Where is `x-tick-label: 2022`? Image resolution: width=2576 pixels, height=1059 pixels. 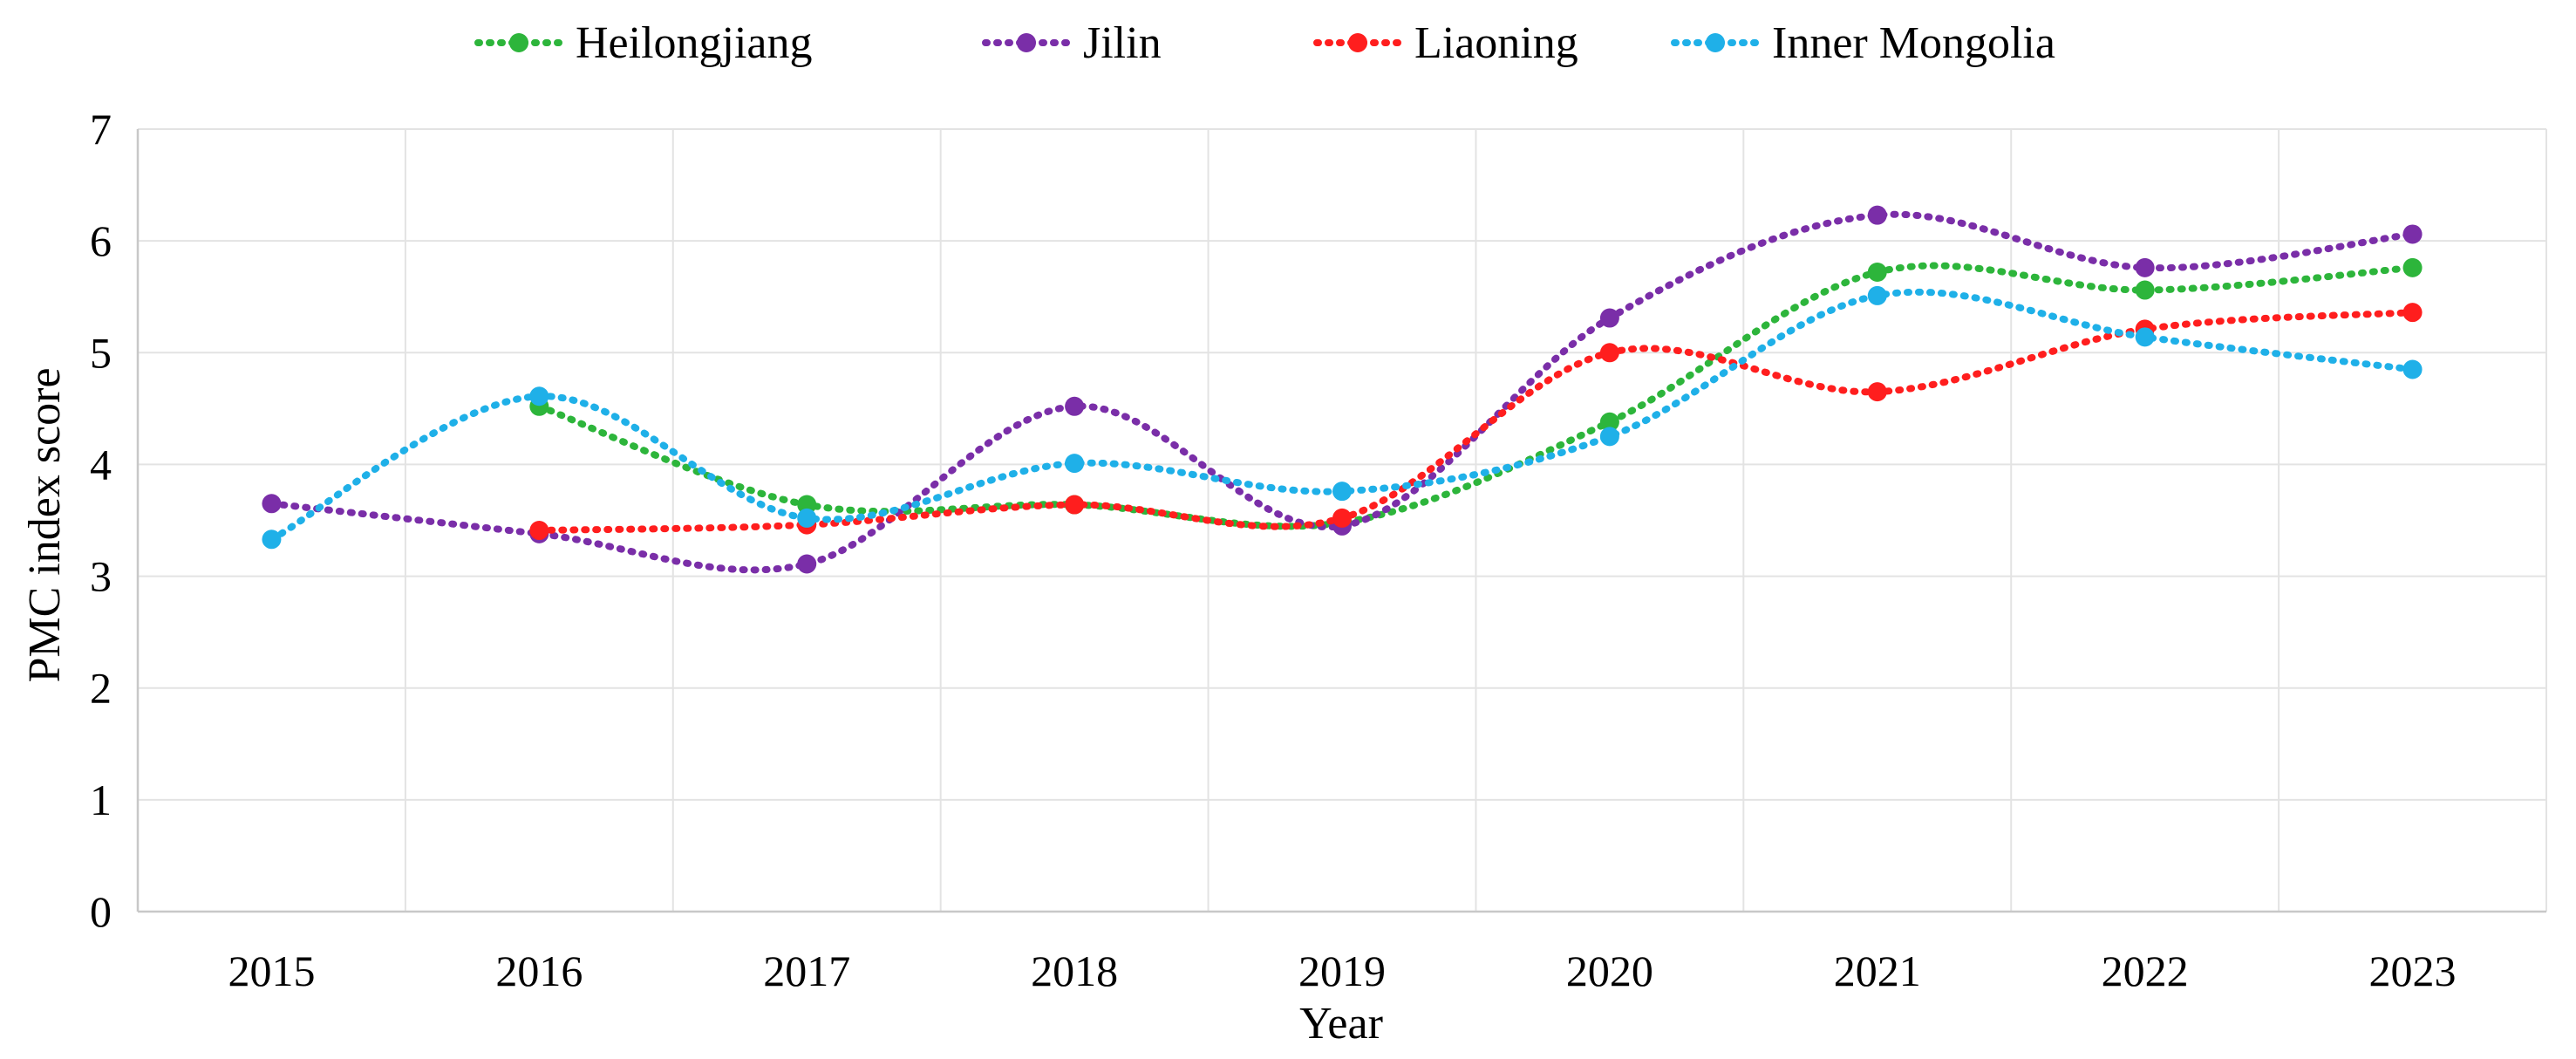 x-tick-label: 2022 is located at coordinates (2146, 970).